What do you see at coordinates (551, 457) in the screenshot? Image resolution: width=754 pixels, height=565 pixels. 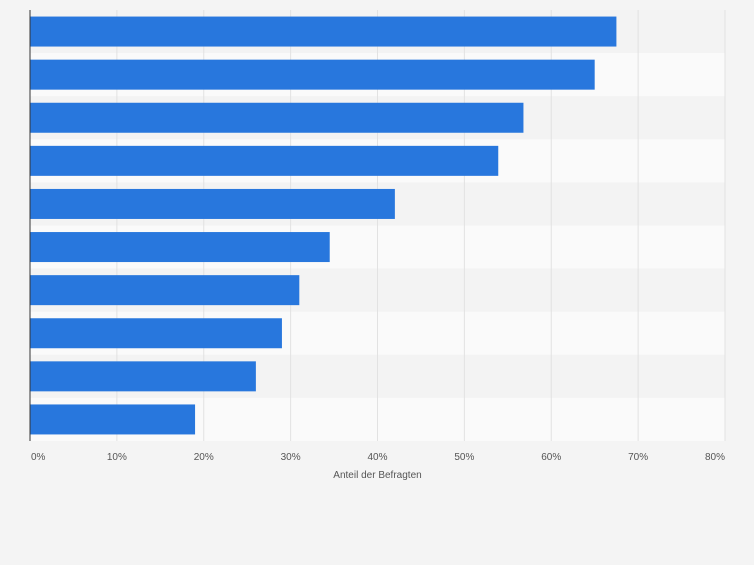 I see `x-tick-label: 60%` at bounding box center [551, 457].